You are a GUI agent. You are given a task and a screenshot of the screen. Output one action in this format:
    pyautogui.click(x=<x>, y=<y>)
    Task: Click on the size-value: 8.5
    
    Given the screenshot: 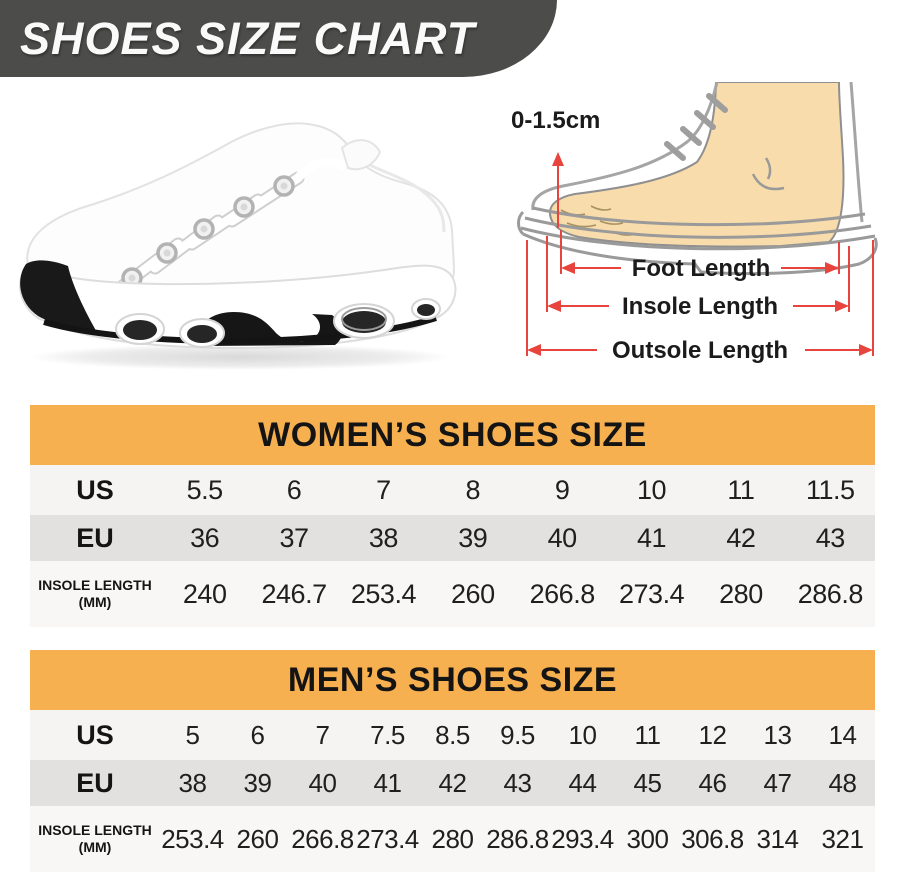 What is the action you would take?
    pyautogui.click(x=452, y=734)
    